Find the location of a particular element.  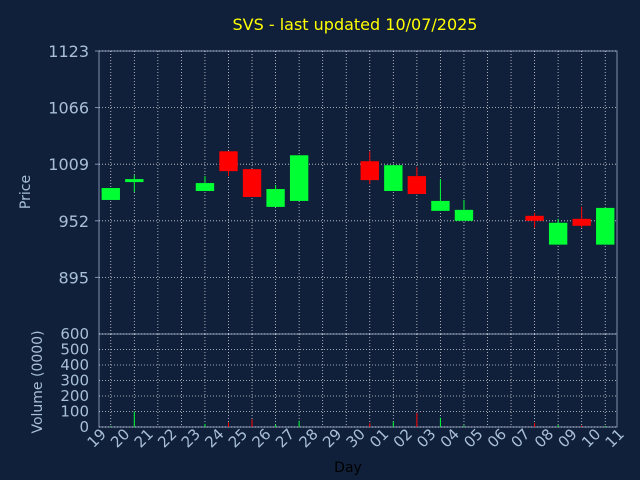

x-tick-label: 29 is located at coordinates (332, 438).